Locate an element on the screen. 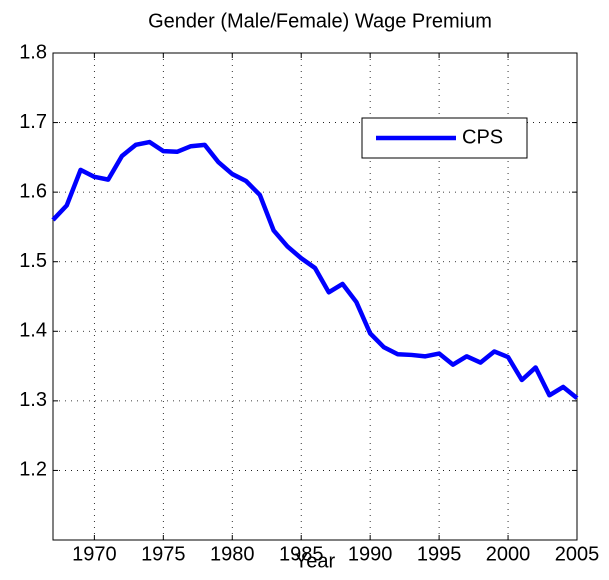 Image resolution: width=609 pixels, height=580 pixels. y-tick-label: 1.8 is located at coordinates (33, 52).